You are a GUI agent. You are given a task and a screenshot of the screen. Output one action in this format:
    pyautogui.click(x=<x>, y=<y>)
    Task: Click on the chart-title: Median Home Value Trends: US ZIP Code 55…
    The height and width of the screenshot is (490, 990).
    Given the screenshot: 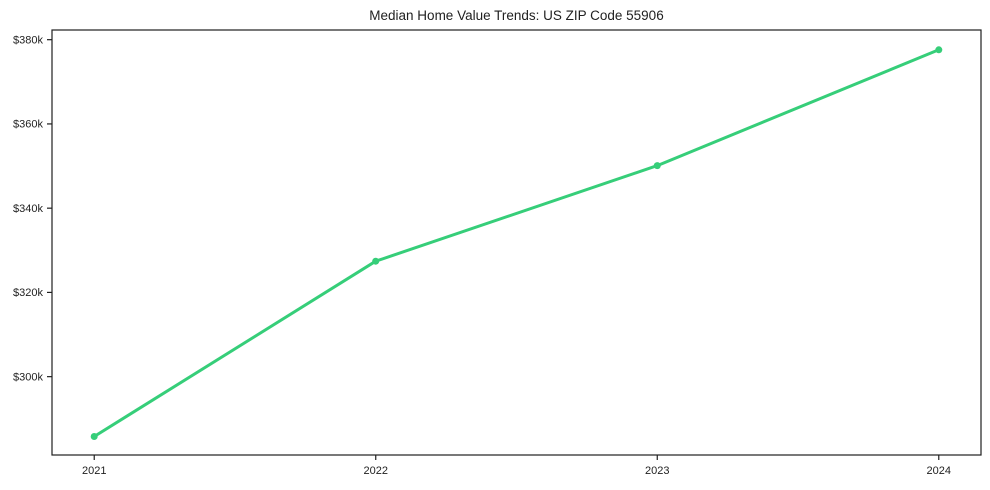 What is the action you would take?
    pyautogui.click(x=516, y=15)
    